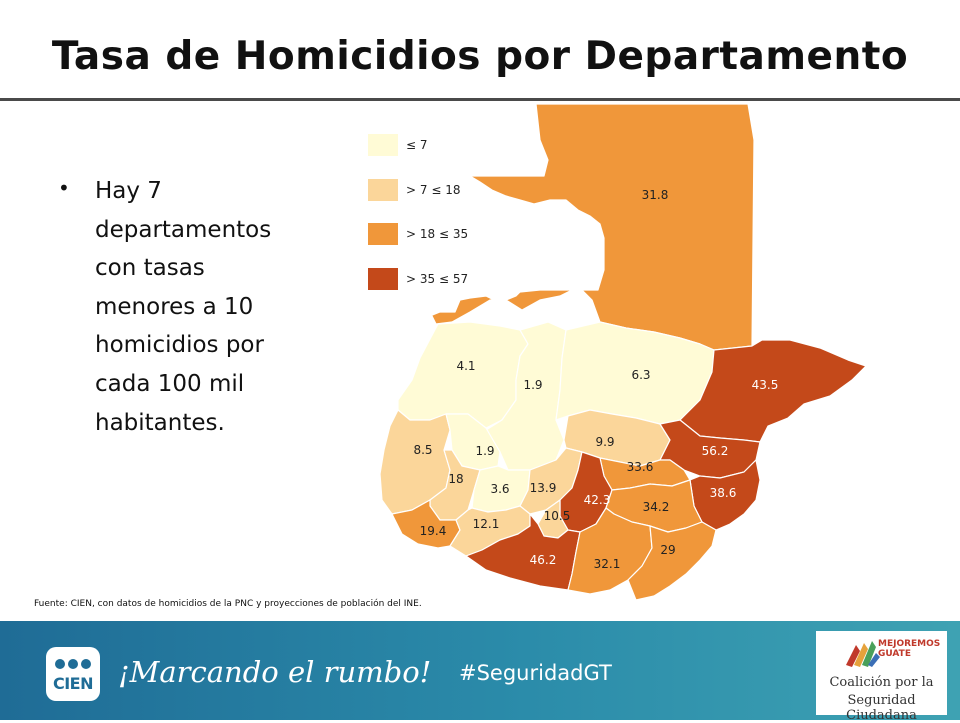  What do you see at coordinates (640, 467) in the screenshot?
I see `dept-value-label: 33.6` at bounding box center [640, 467].